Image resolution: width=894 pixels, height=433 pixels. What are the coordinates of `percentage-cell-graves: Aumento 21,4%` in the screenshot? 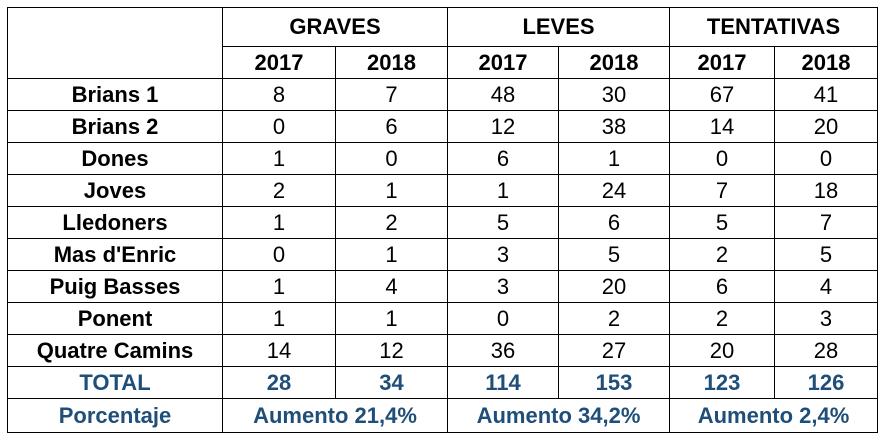 It's located at (335, 415).